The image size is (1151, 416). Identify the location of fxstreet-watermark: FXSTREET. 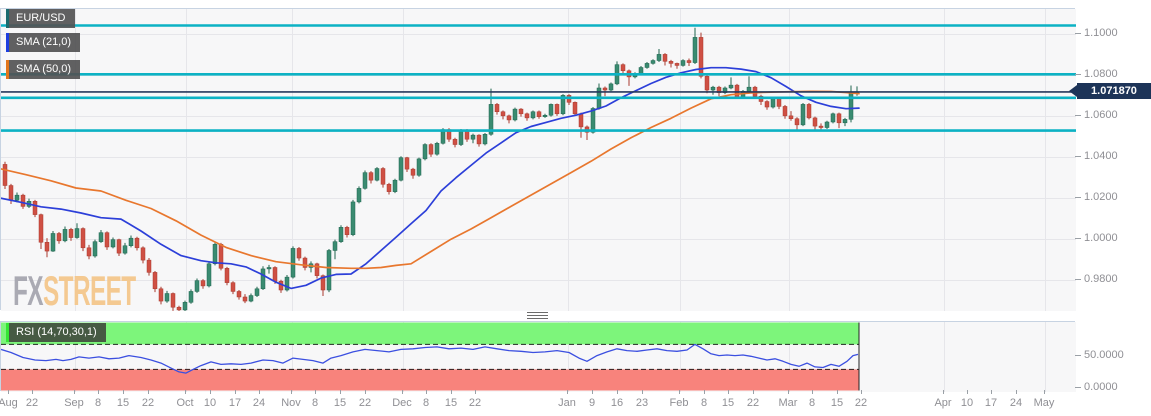
(74, 291).